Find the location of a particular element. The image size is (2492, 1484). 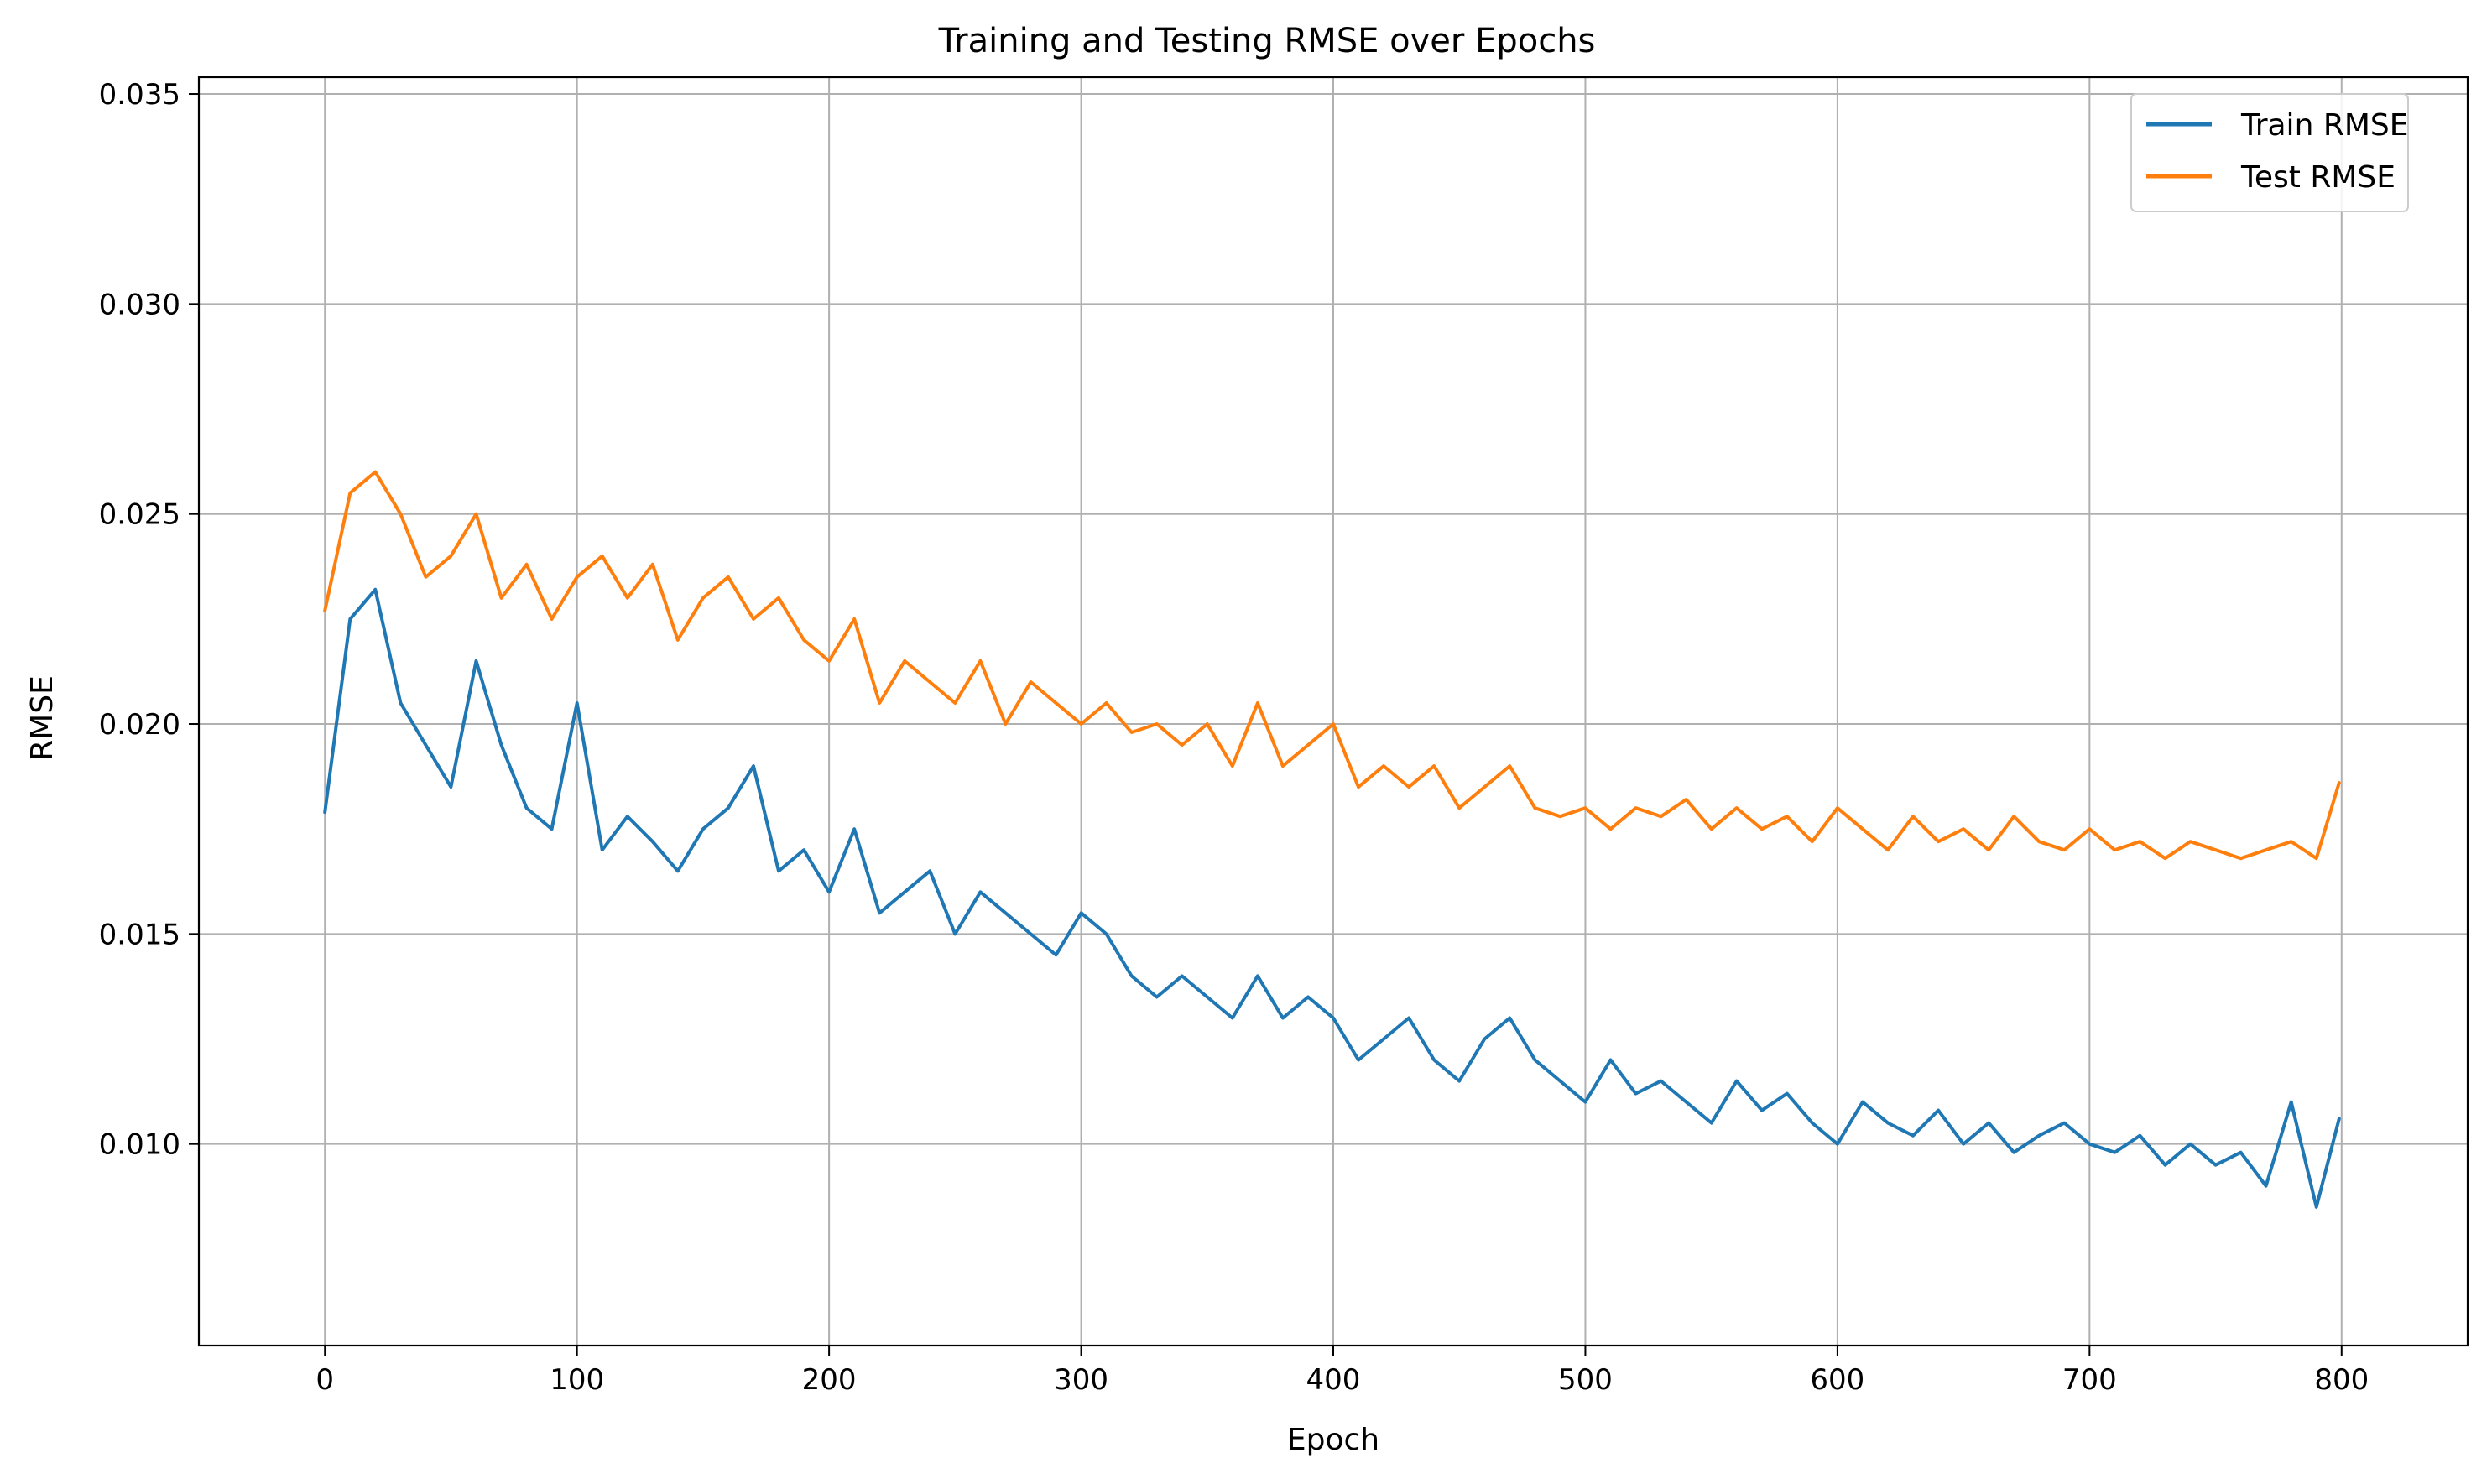

x-tick-label: 400 is located at coordinates (1334, 1380).